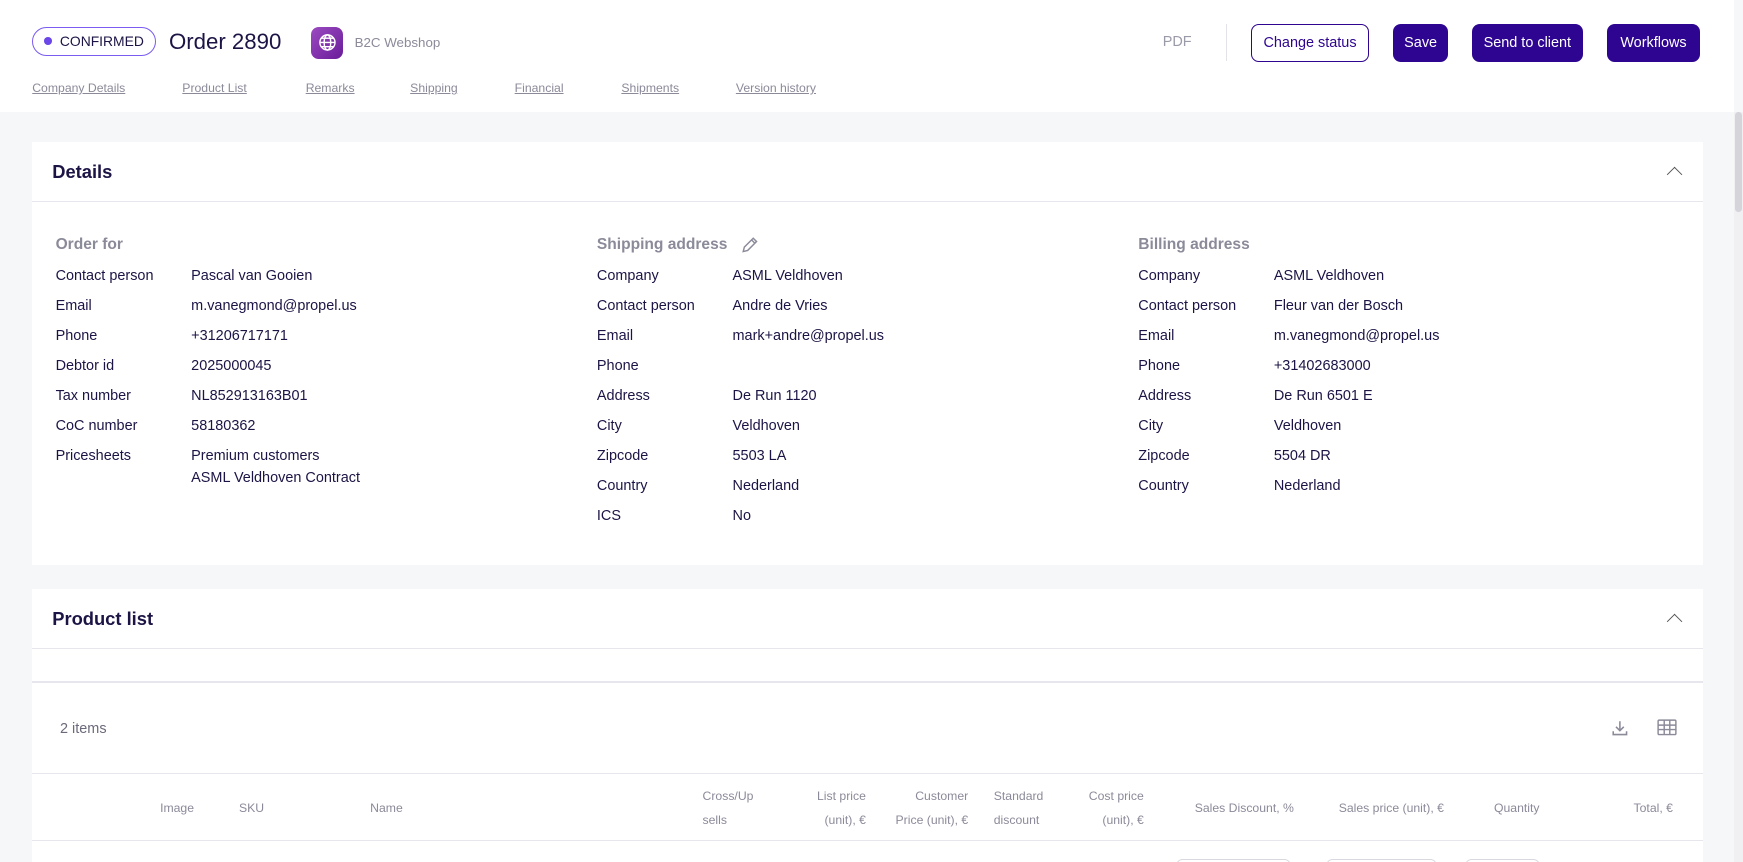 This screenshot has height=862, width=1743. What do you see at coordinates (932, 807) in the screenshot?
I see `column-header: Customer Price (unit), €` at bounding box center [932, 807].